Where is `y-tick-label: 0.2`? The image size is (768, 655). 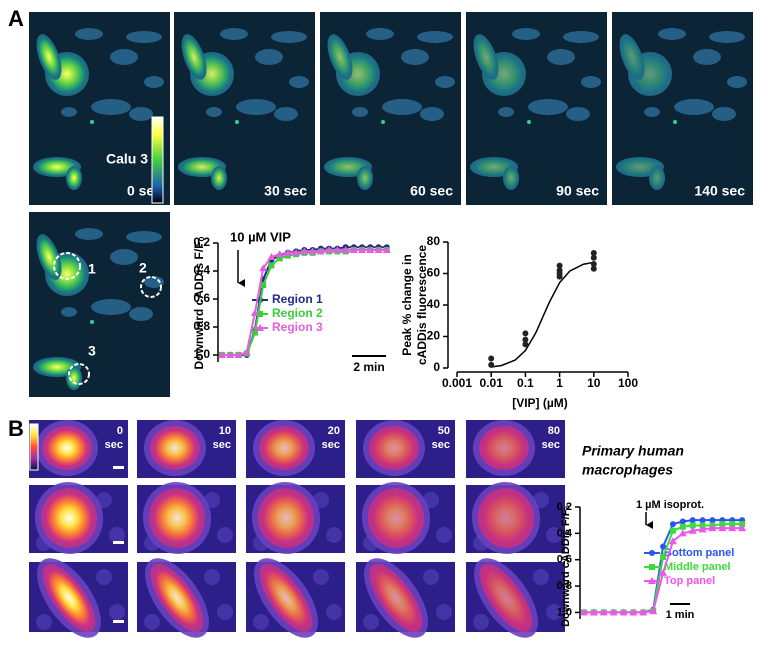
y-tick-label: 0.2 is located at coordinates (201, 242).